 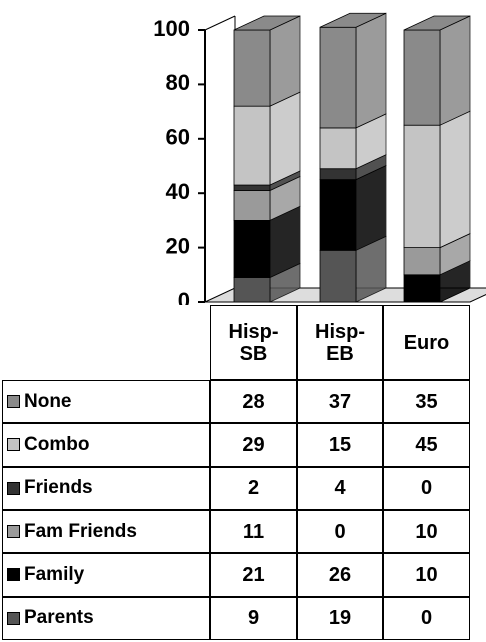 I want to click on table-value: 2, so click(x=253, y=488).